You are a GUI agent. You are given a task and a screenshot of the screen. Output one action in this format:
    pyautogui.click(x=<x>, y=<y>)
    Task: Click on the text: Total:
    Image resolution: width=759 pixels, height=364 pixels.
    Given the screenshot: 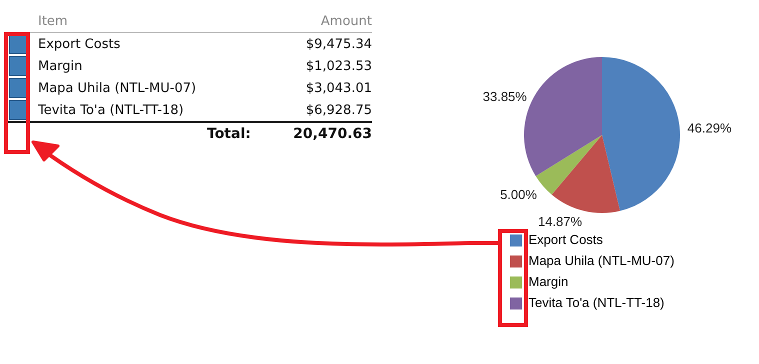 What is the action you would take?
    pyautogui.click(x=229, y=134)
    